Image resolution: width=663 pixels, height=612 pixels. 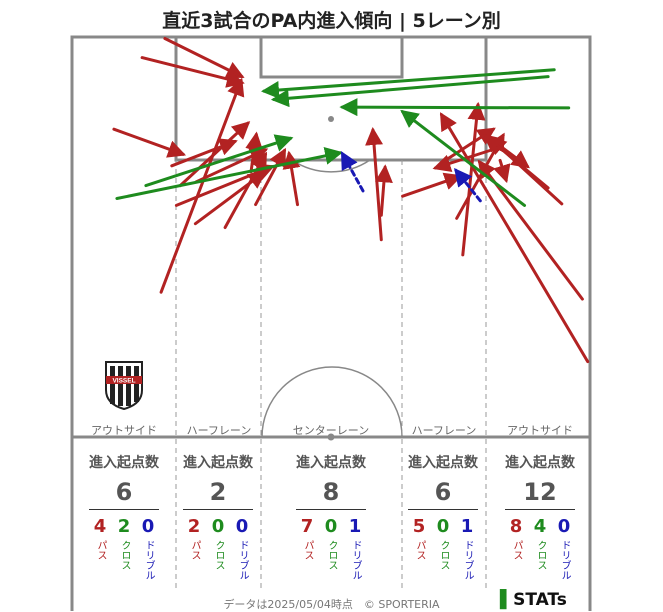 I want to click on stats-halflane-right: 進入起点数 6 5 パス 0 クロス 1 ドリブル, so click(x=443, y=516).